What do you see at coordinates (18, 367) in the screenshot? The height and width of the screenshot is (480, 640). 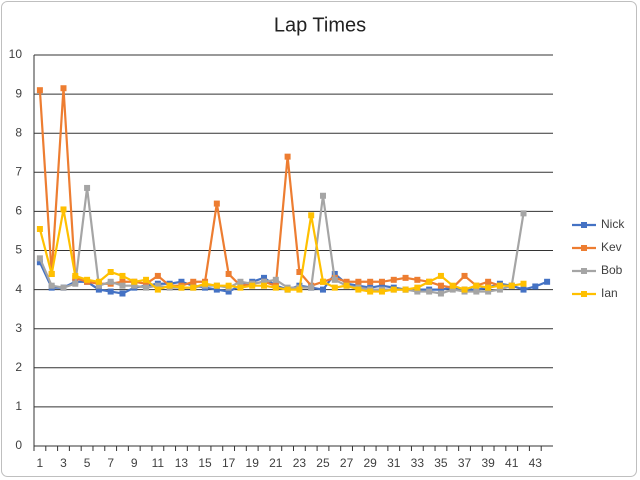 I see `y-tick-label: 2` at bounding box center [18, 367].